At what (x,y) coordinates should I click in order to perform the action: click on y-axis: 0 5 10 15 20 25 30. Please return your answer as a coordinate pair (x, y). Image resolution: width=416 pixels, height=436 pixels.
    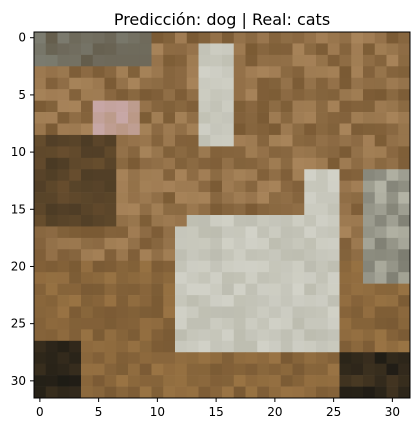
    Looking at the image, I should click on (22, 209).